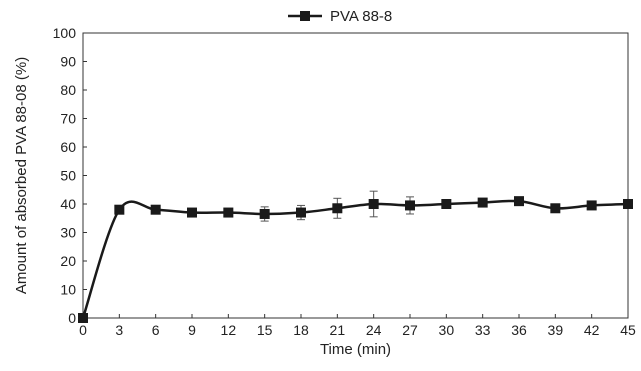 This screenshot has width=641, height=371. I want to click on x-tick-label: 6, so click(156, 330).